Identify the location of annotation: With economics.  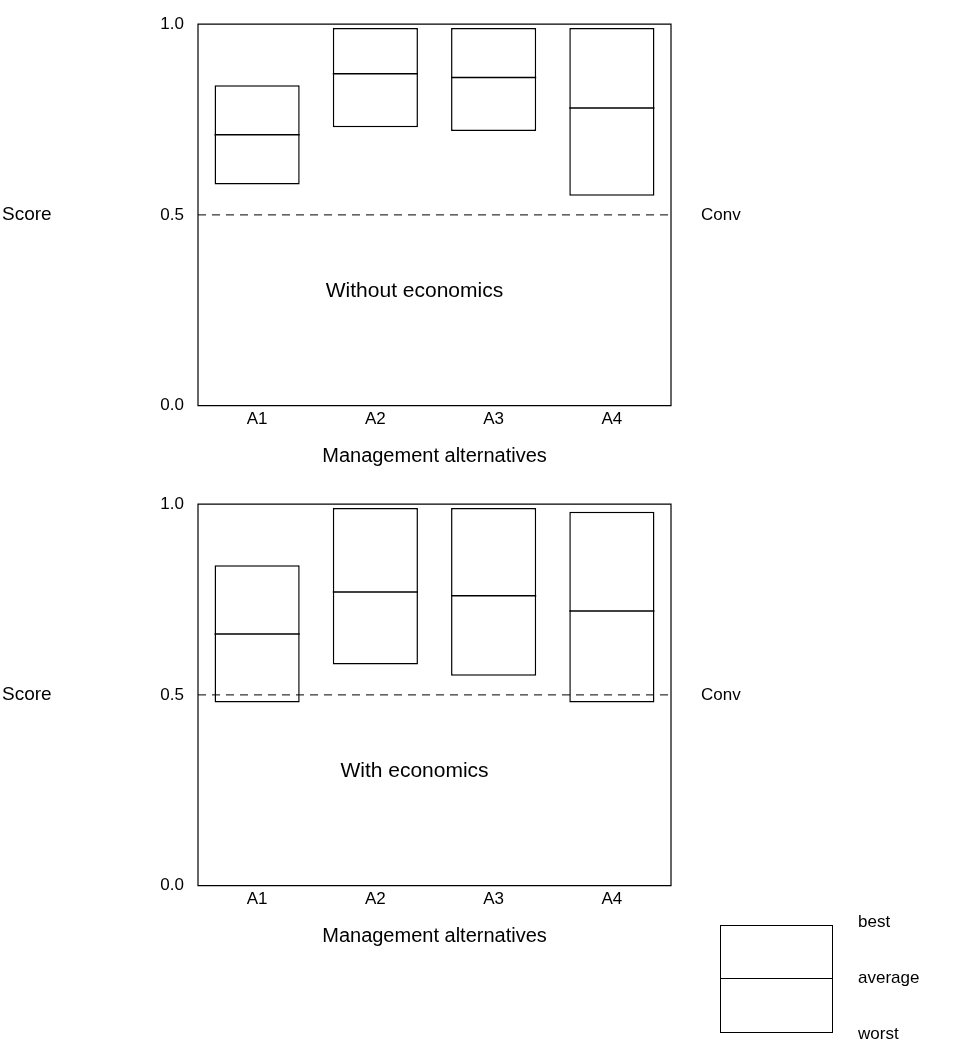
(414, 769).